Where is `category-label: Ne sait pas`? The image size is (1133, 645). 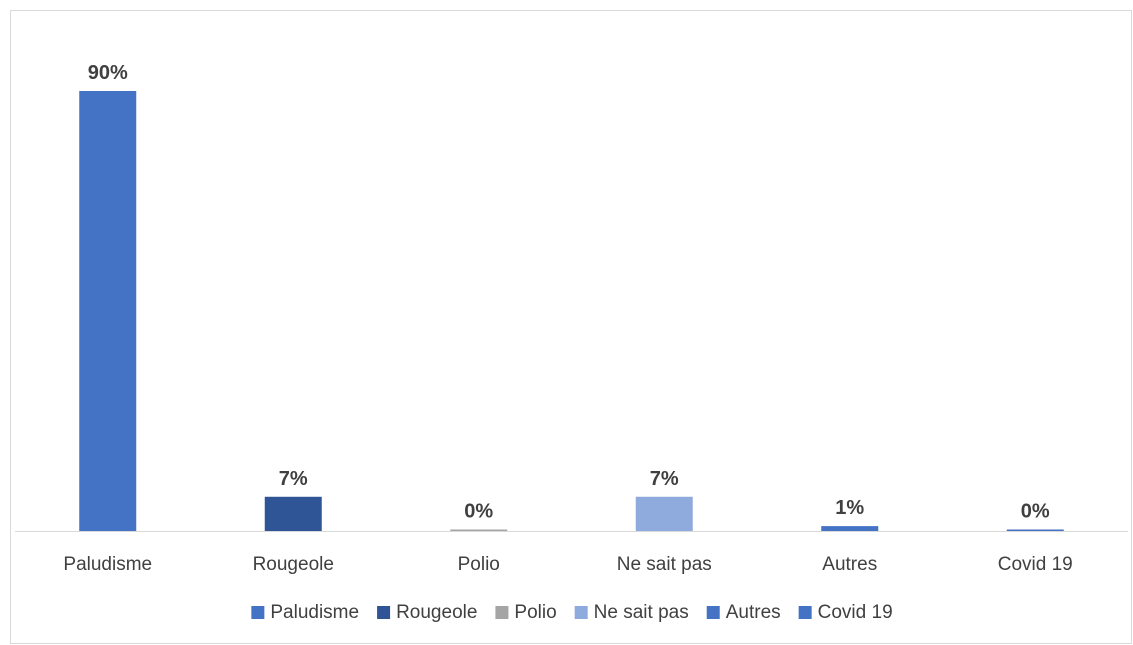 category-label: Ne sait pas is located at coordinates (664, 564).